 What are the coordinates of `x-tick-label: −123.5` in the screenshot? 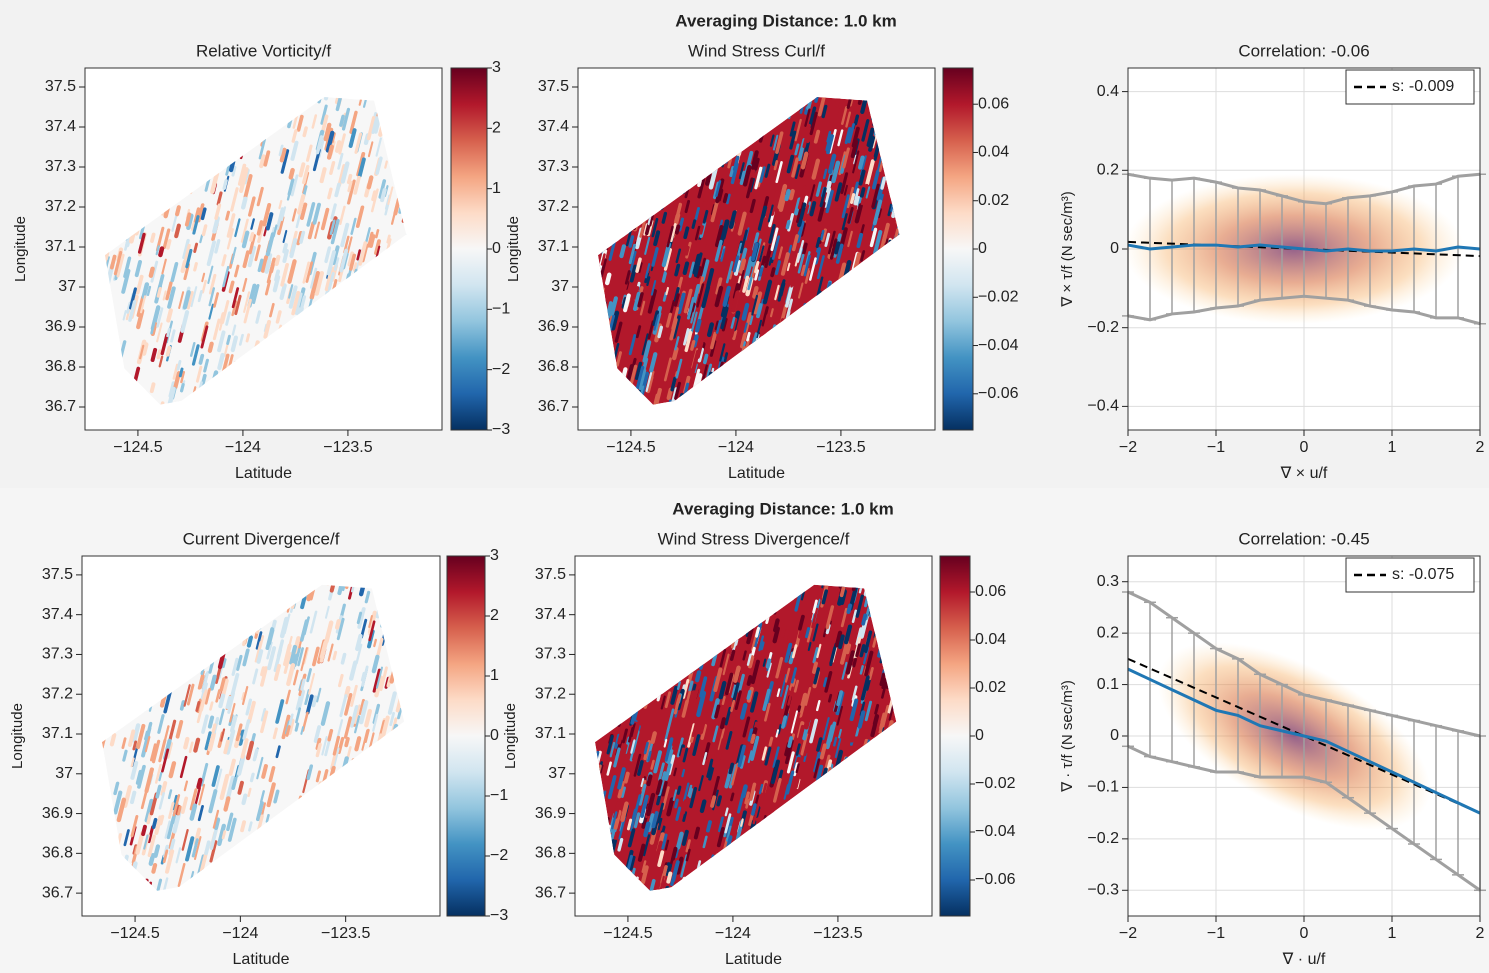 It's located at (345, 933).